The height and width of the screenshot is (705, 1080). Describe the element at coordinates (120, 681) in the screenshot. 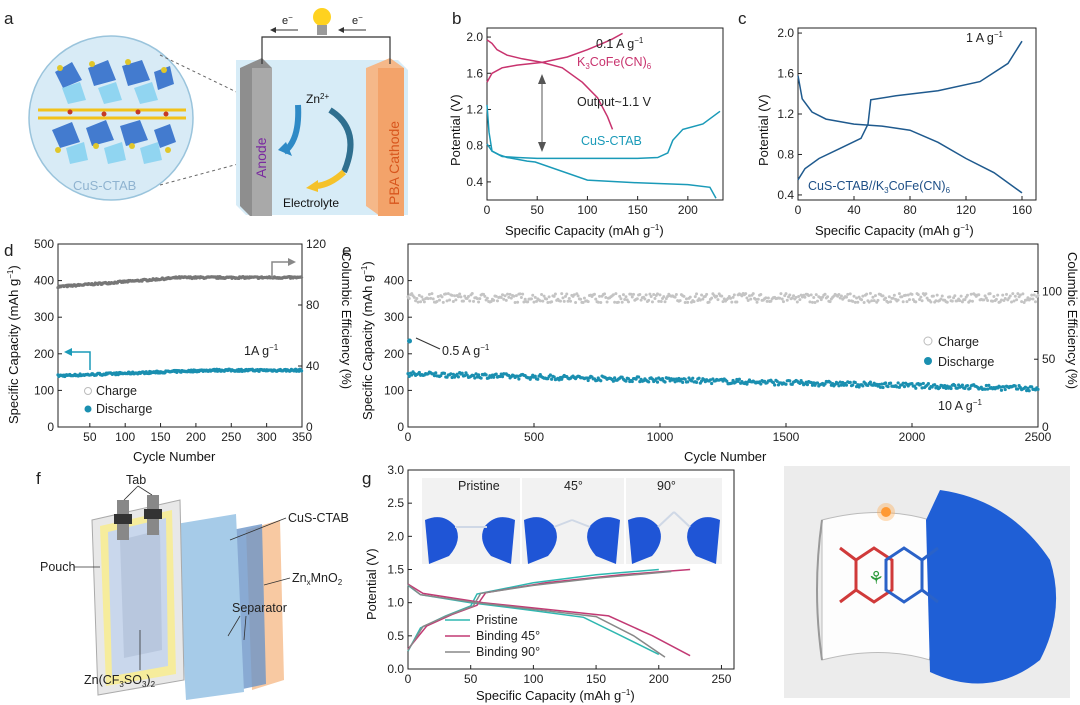

I see `electrolyte-formula: Zn(CF3SO3)2` at that location.